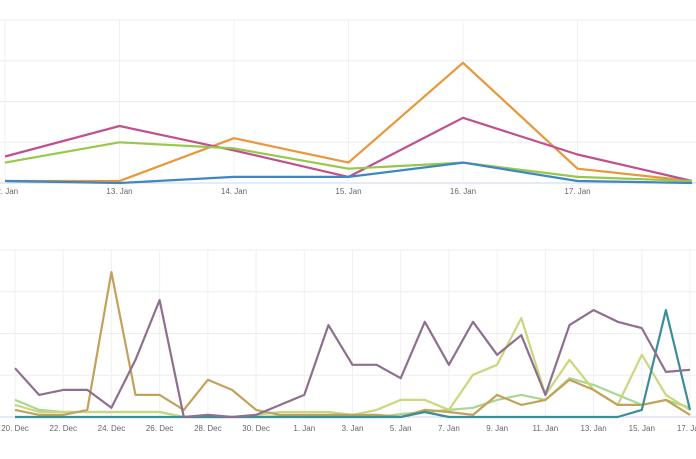  What do you see at coordinates (401, 428) in the screenshot?
I see `x-tick-label: 5. Jan` at bounding box center [401, 428].